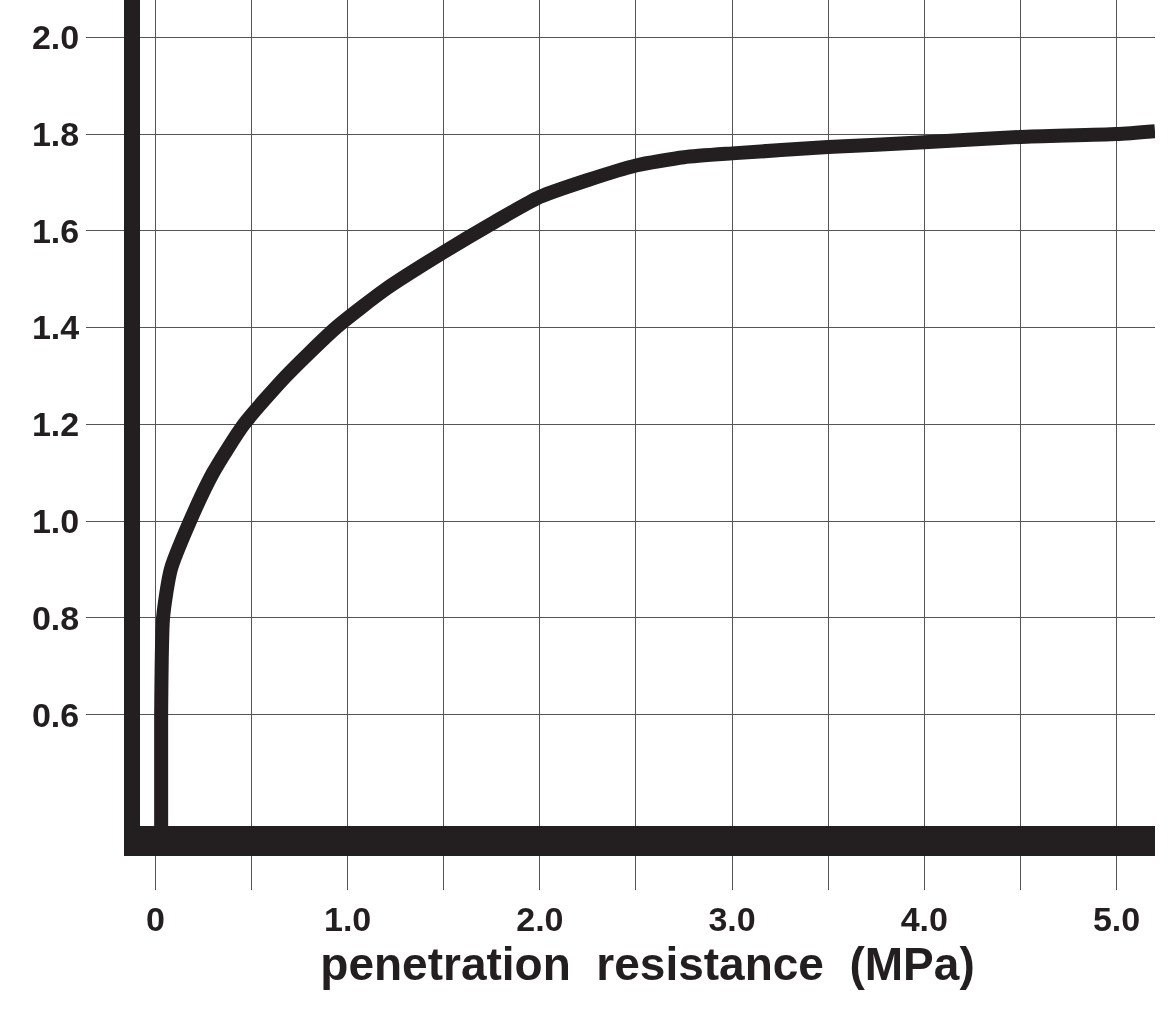 Image resolution: width=1175 pixels, height=1011 pixels. I want to click on y-tick-label: 1.6, so click(55, 230).